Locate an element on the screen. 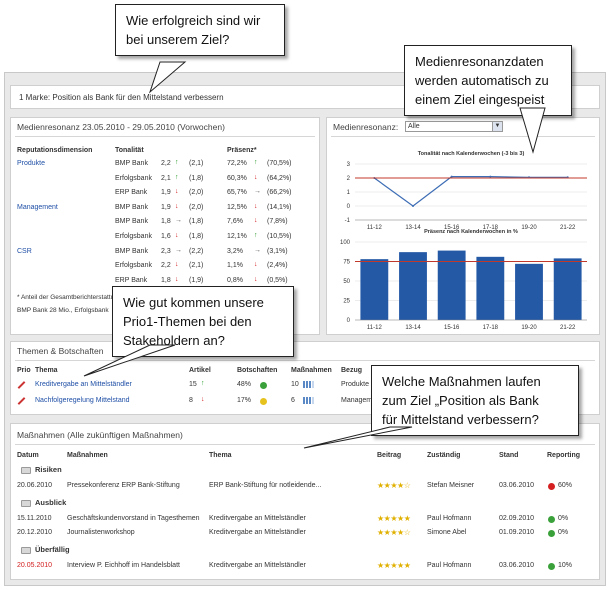  rating-stars-icon: ★★★★★ is located at coordinates (394, 565).